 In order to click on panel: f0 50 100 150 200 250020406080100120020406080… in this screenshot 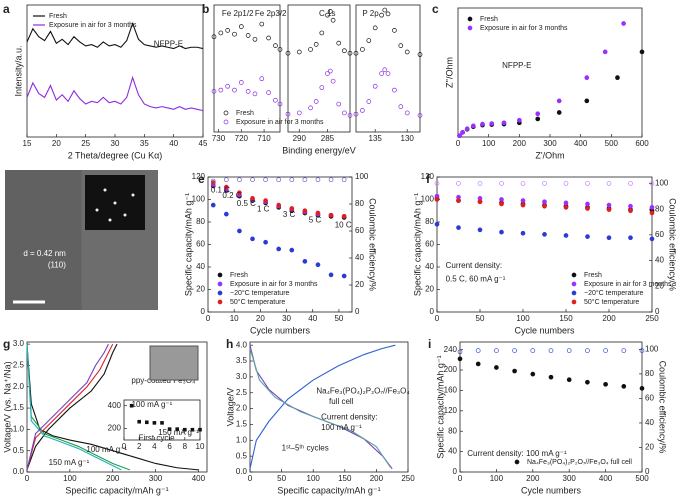, I will do `click(544, 253)`.